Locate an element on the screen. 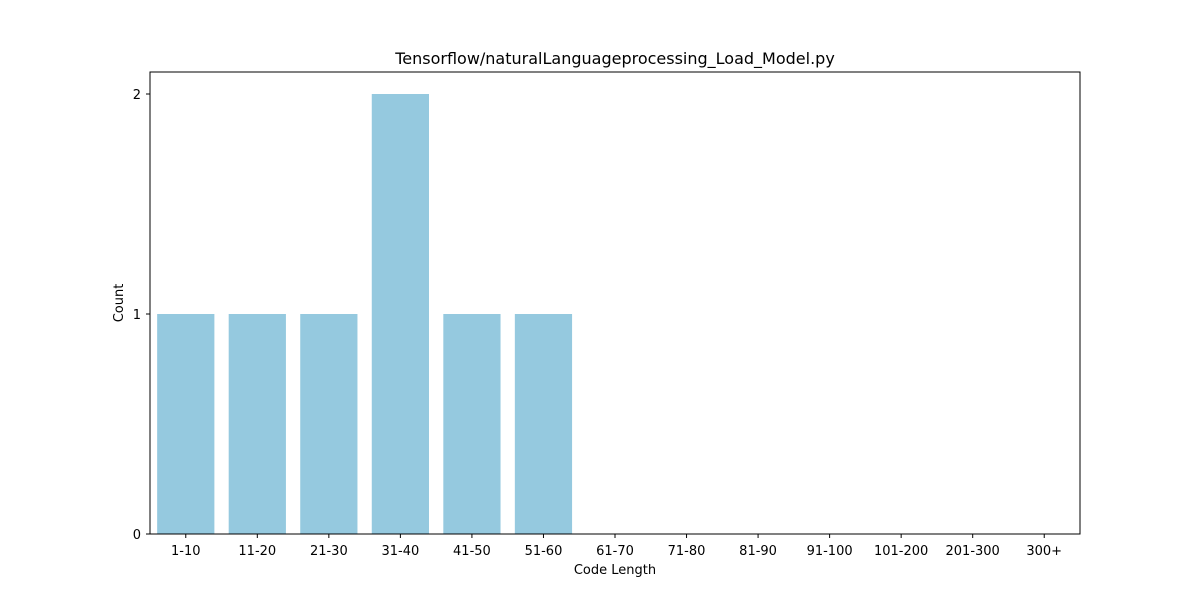 This screenshot has width=1200, height=600. y-axis-label: Count is located at coordinates (119, 303).